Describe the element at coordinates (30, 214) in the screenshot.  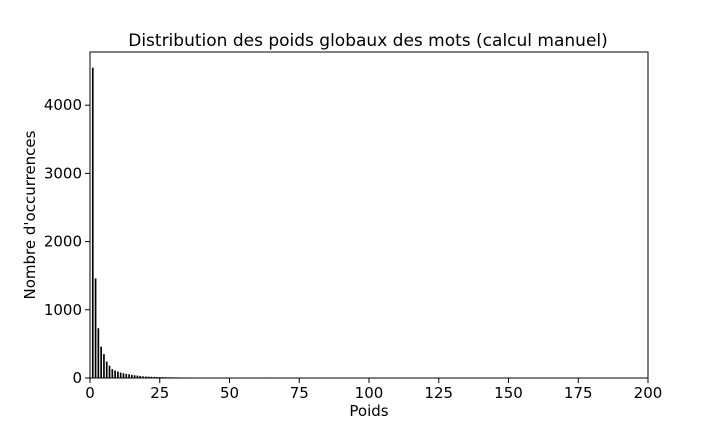
I see `y-axis-label: Nombre d'occurrences` at that location.